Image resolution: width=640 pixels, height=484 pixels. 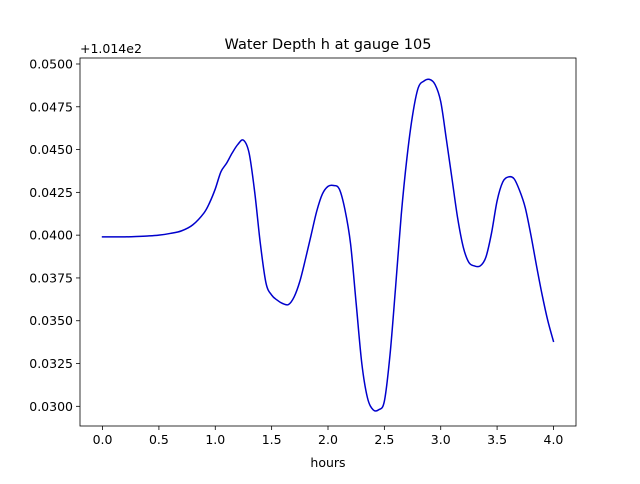 What do you see at coordinates (384, 439) in the screenshot?
I see `x-tick-label: 2.5` at bounding box center [384, 439].